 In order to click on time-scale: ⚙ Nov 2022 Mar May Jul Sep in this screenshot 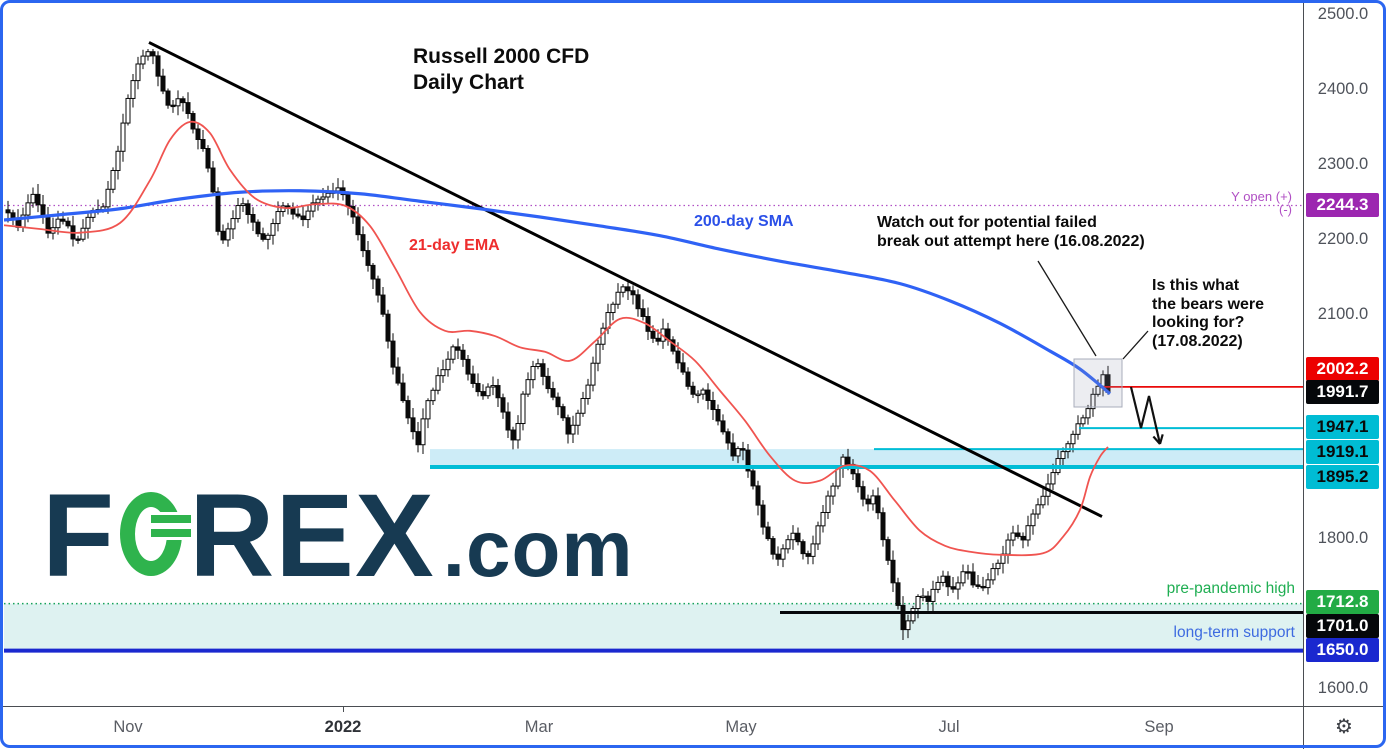, I will do `click(693, 727)`.